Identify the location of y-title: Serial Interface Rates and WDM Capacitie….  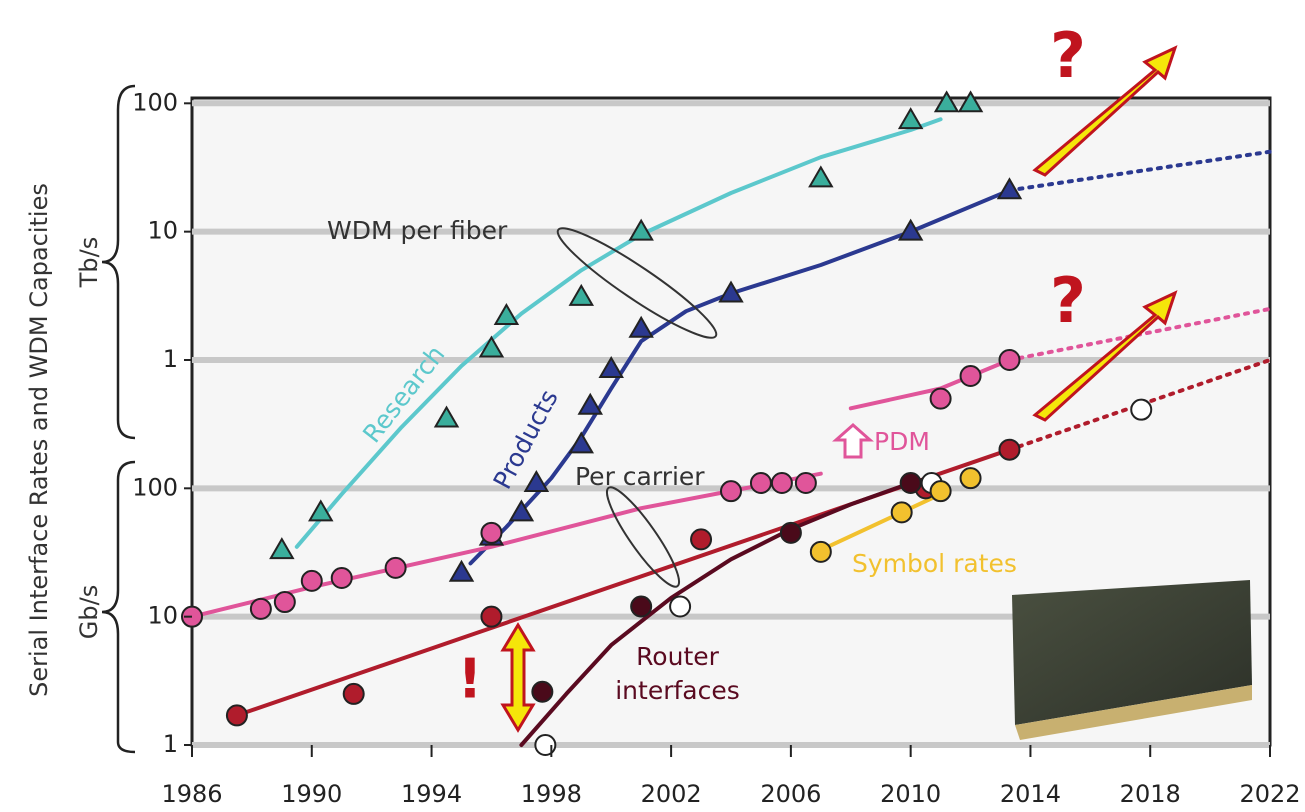
(39, 440).